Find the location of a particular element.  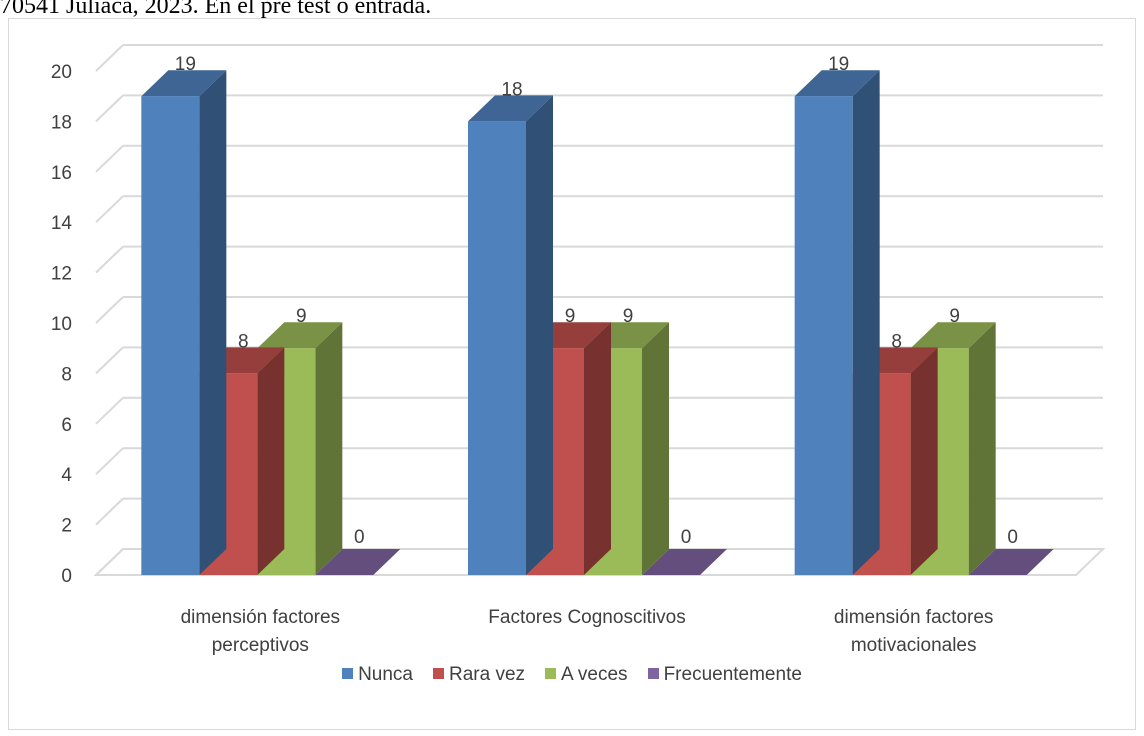

y-tick-label: 16 is located at coordinates (61, 173).